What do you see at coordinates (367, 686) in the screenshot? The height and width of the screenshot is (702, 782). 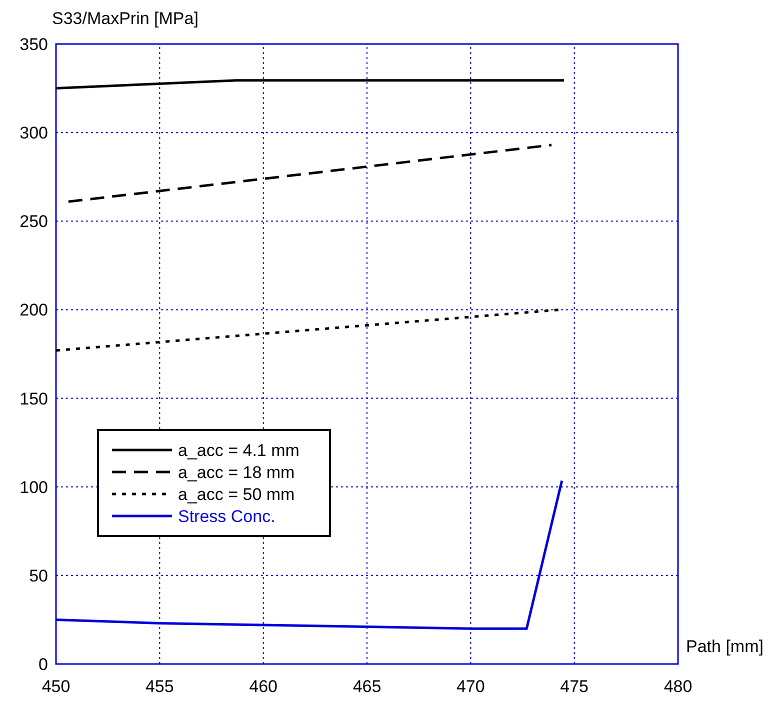 I see `x-tick-label: 465` at bounding box center [367, 686].